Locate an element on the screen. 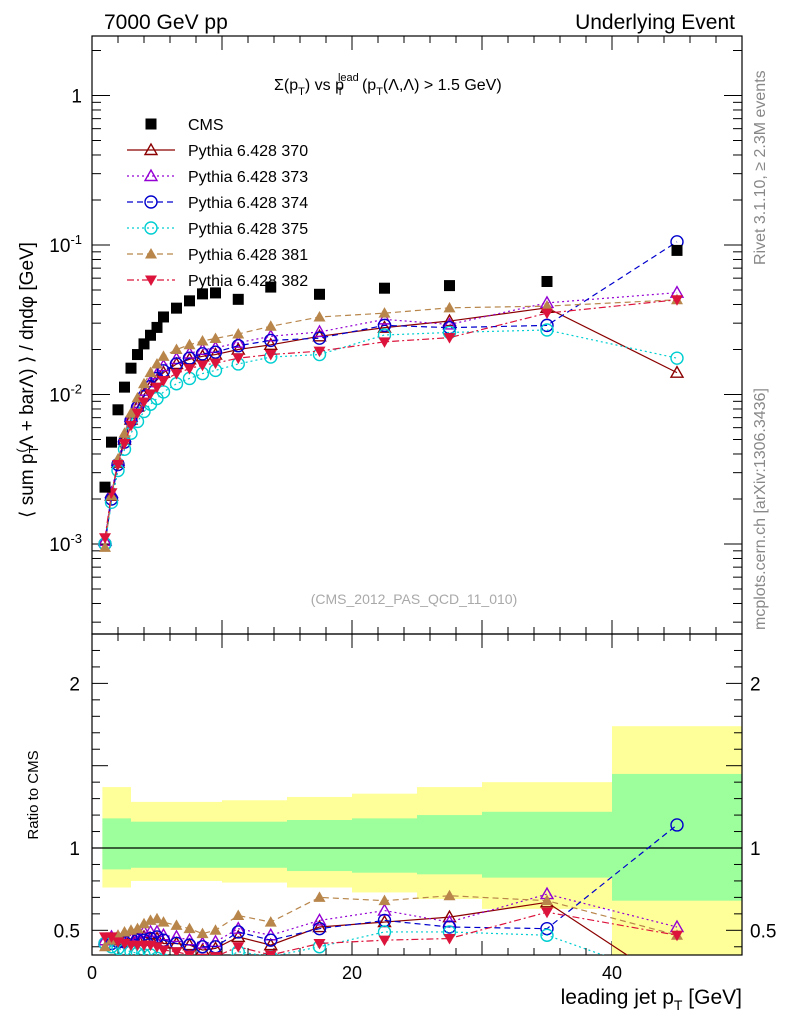  main-ylabel: ⟨ sum pT(Λ + barΛ) ⟩ / dηdφ [GeV] is located at coordinates (27, 380).